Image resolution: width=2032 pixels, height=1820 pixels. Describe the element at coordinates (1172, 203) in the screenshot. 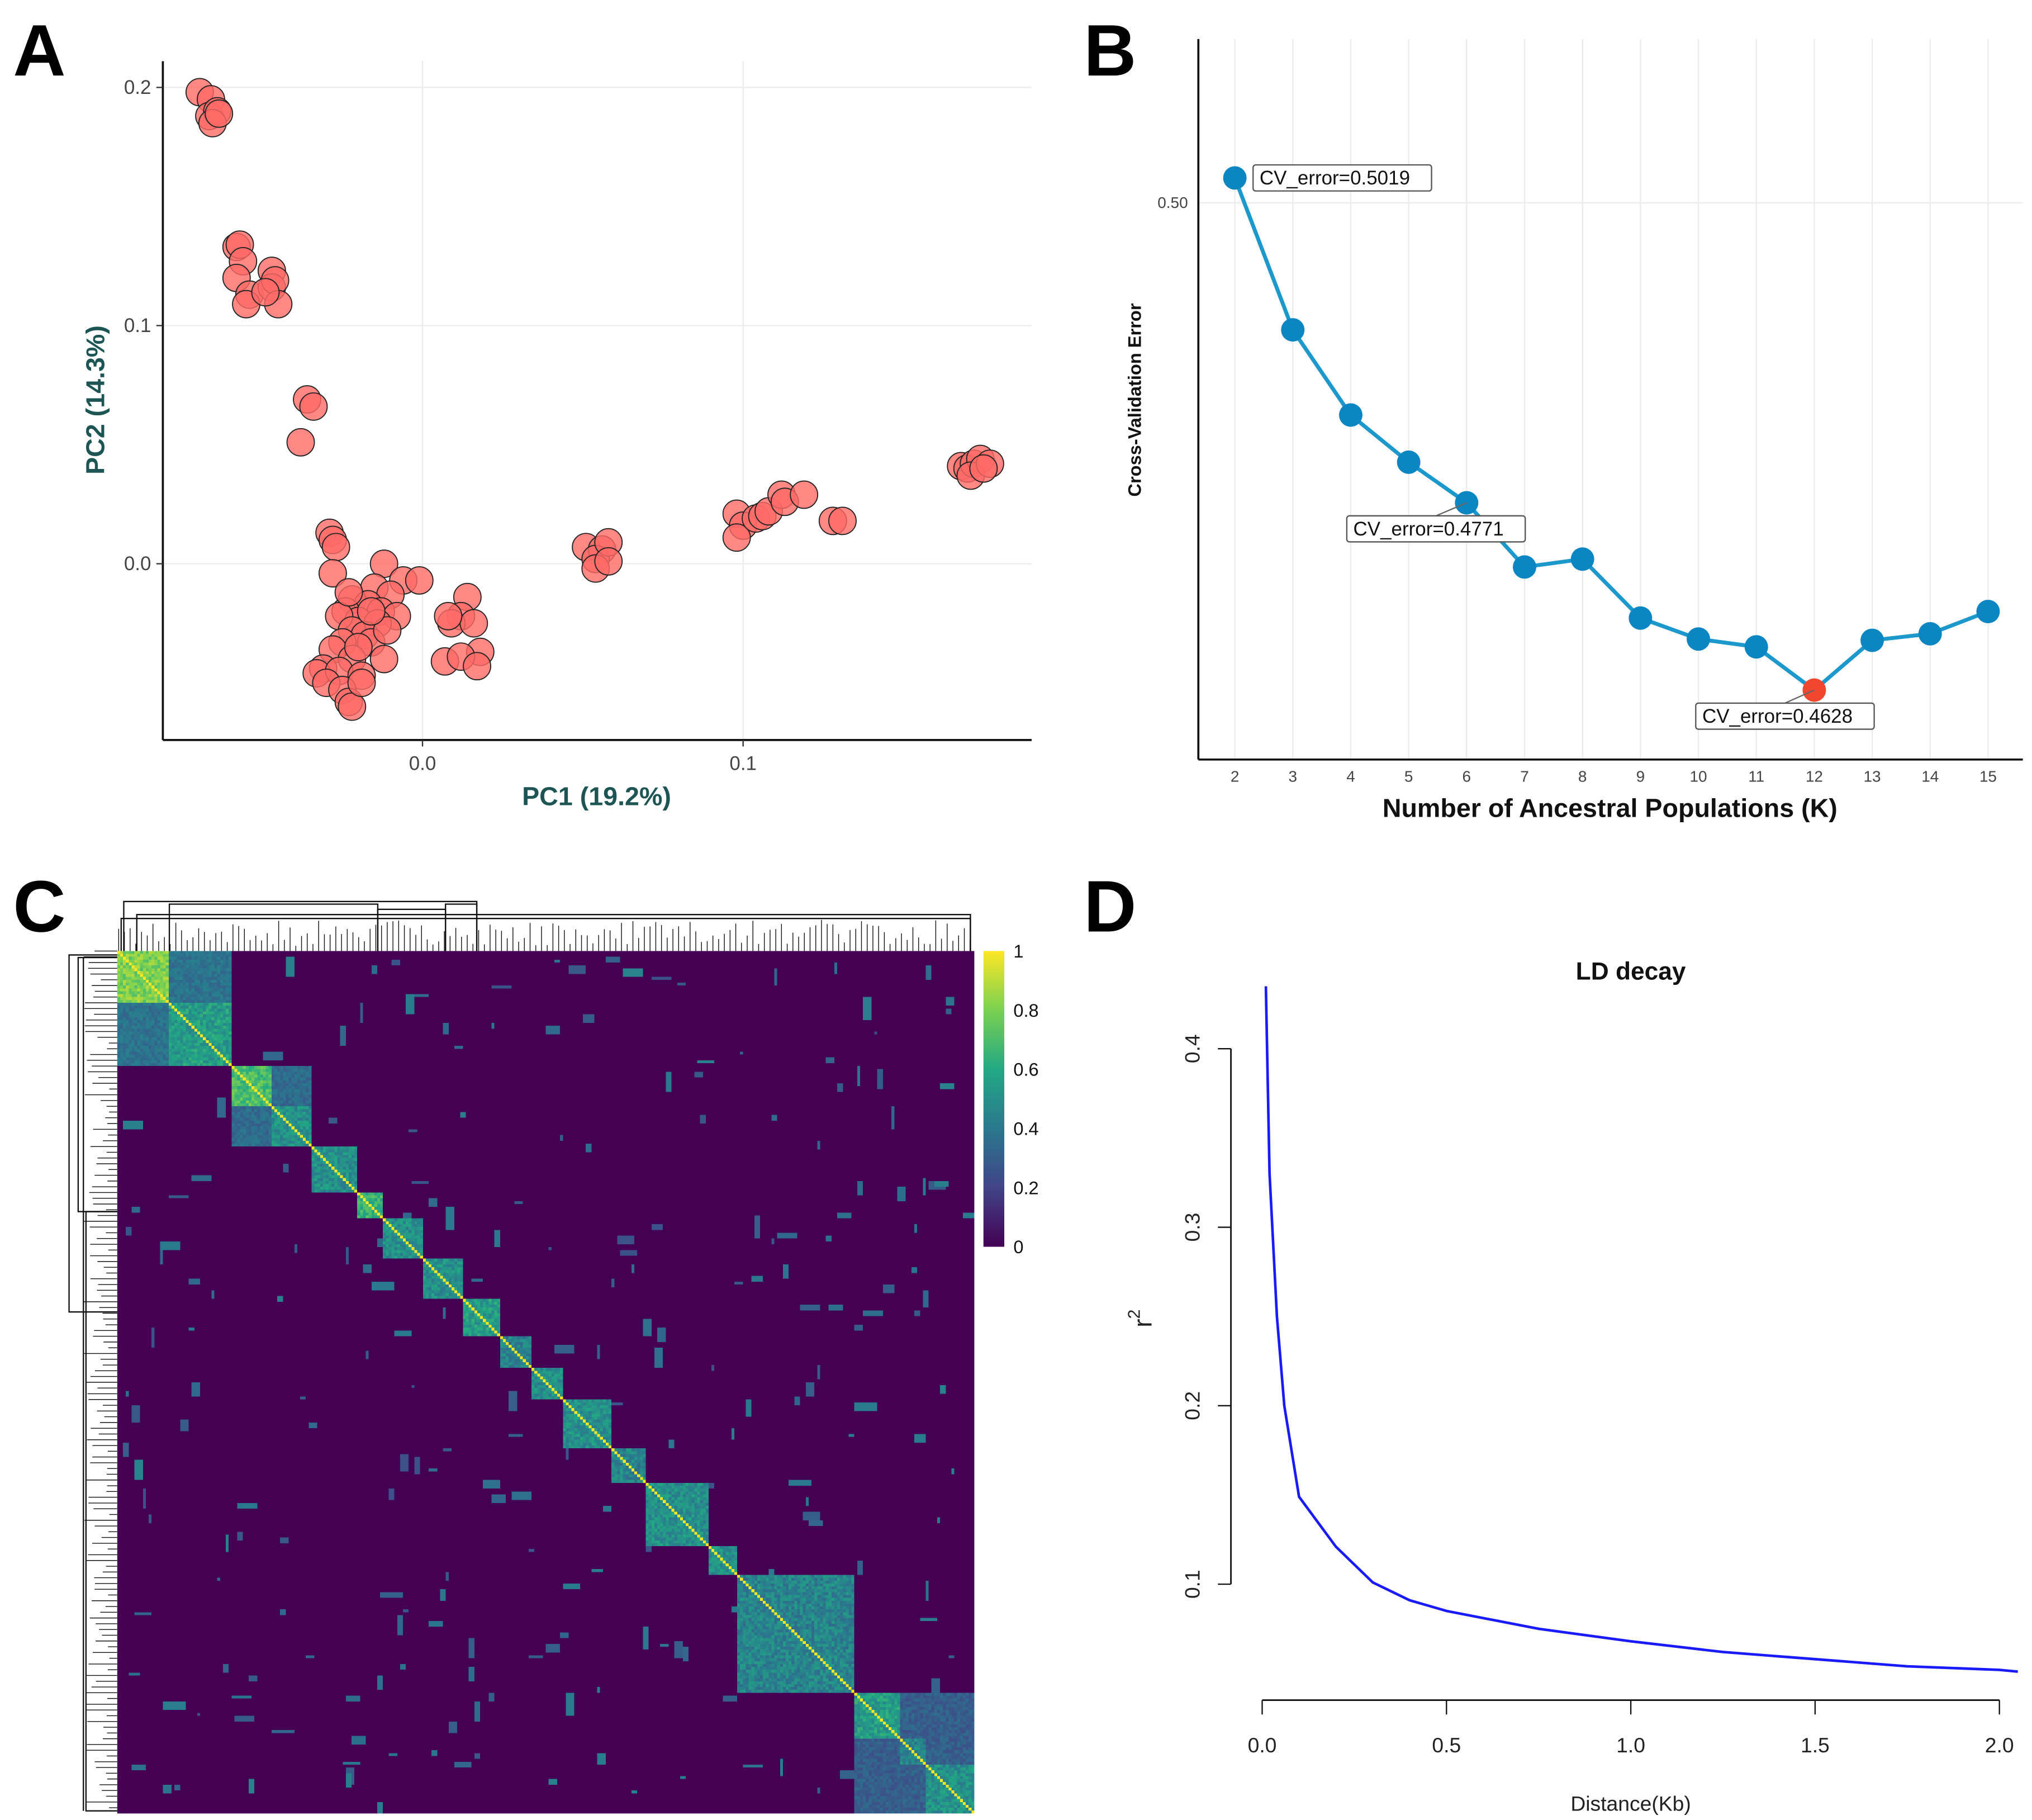

I see `cv-y-tick-label: 0.50` at that location.